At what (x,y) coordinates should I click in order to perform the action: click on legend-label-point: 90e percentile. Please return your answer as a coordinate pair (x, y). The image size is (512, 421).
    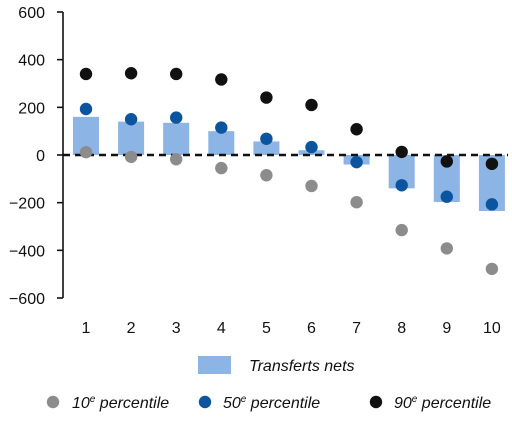
    Looking at the image, I should click on (442, 403).